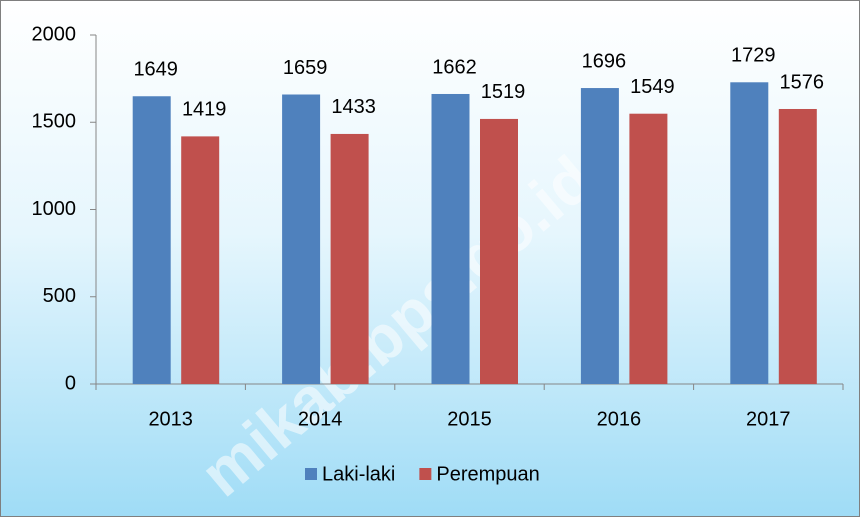  Describe the element at coordinates (652, 87) in the screenshot. I see `data-label: 1549` at that location.